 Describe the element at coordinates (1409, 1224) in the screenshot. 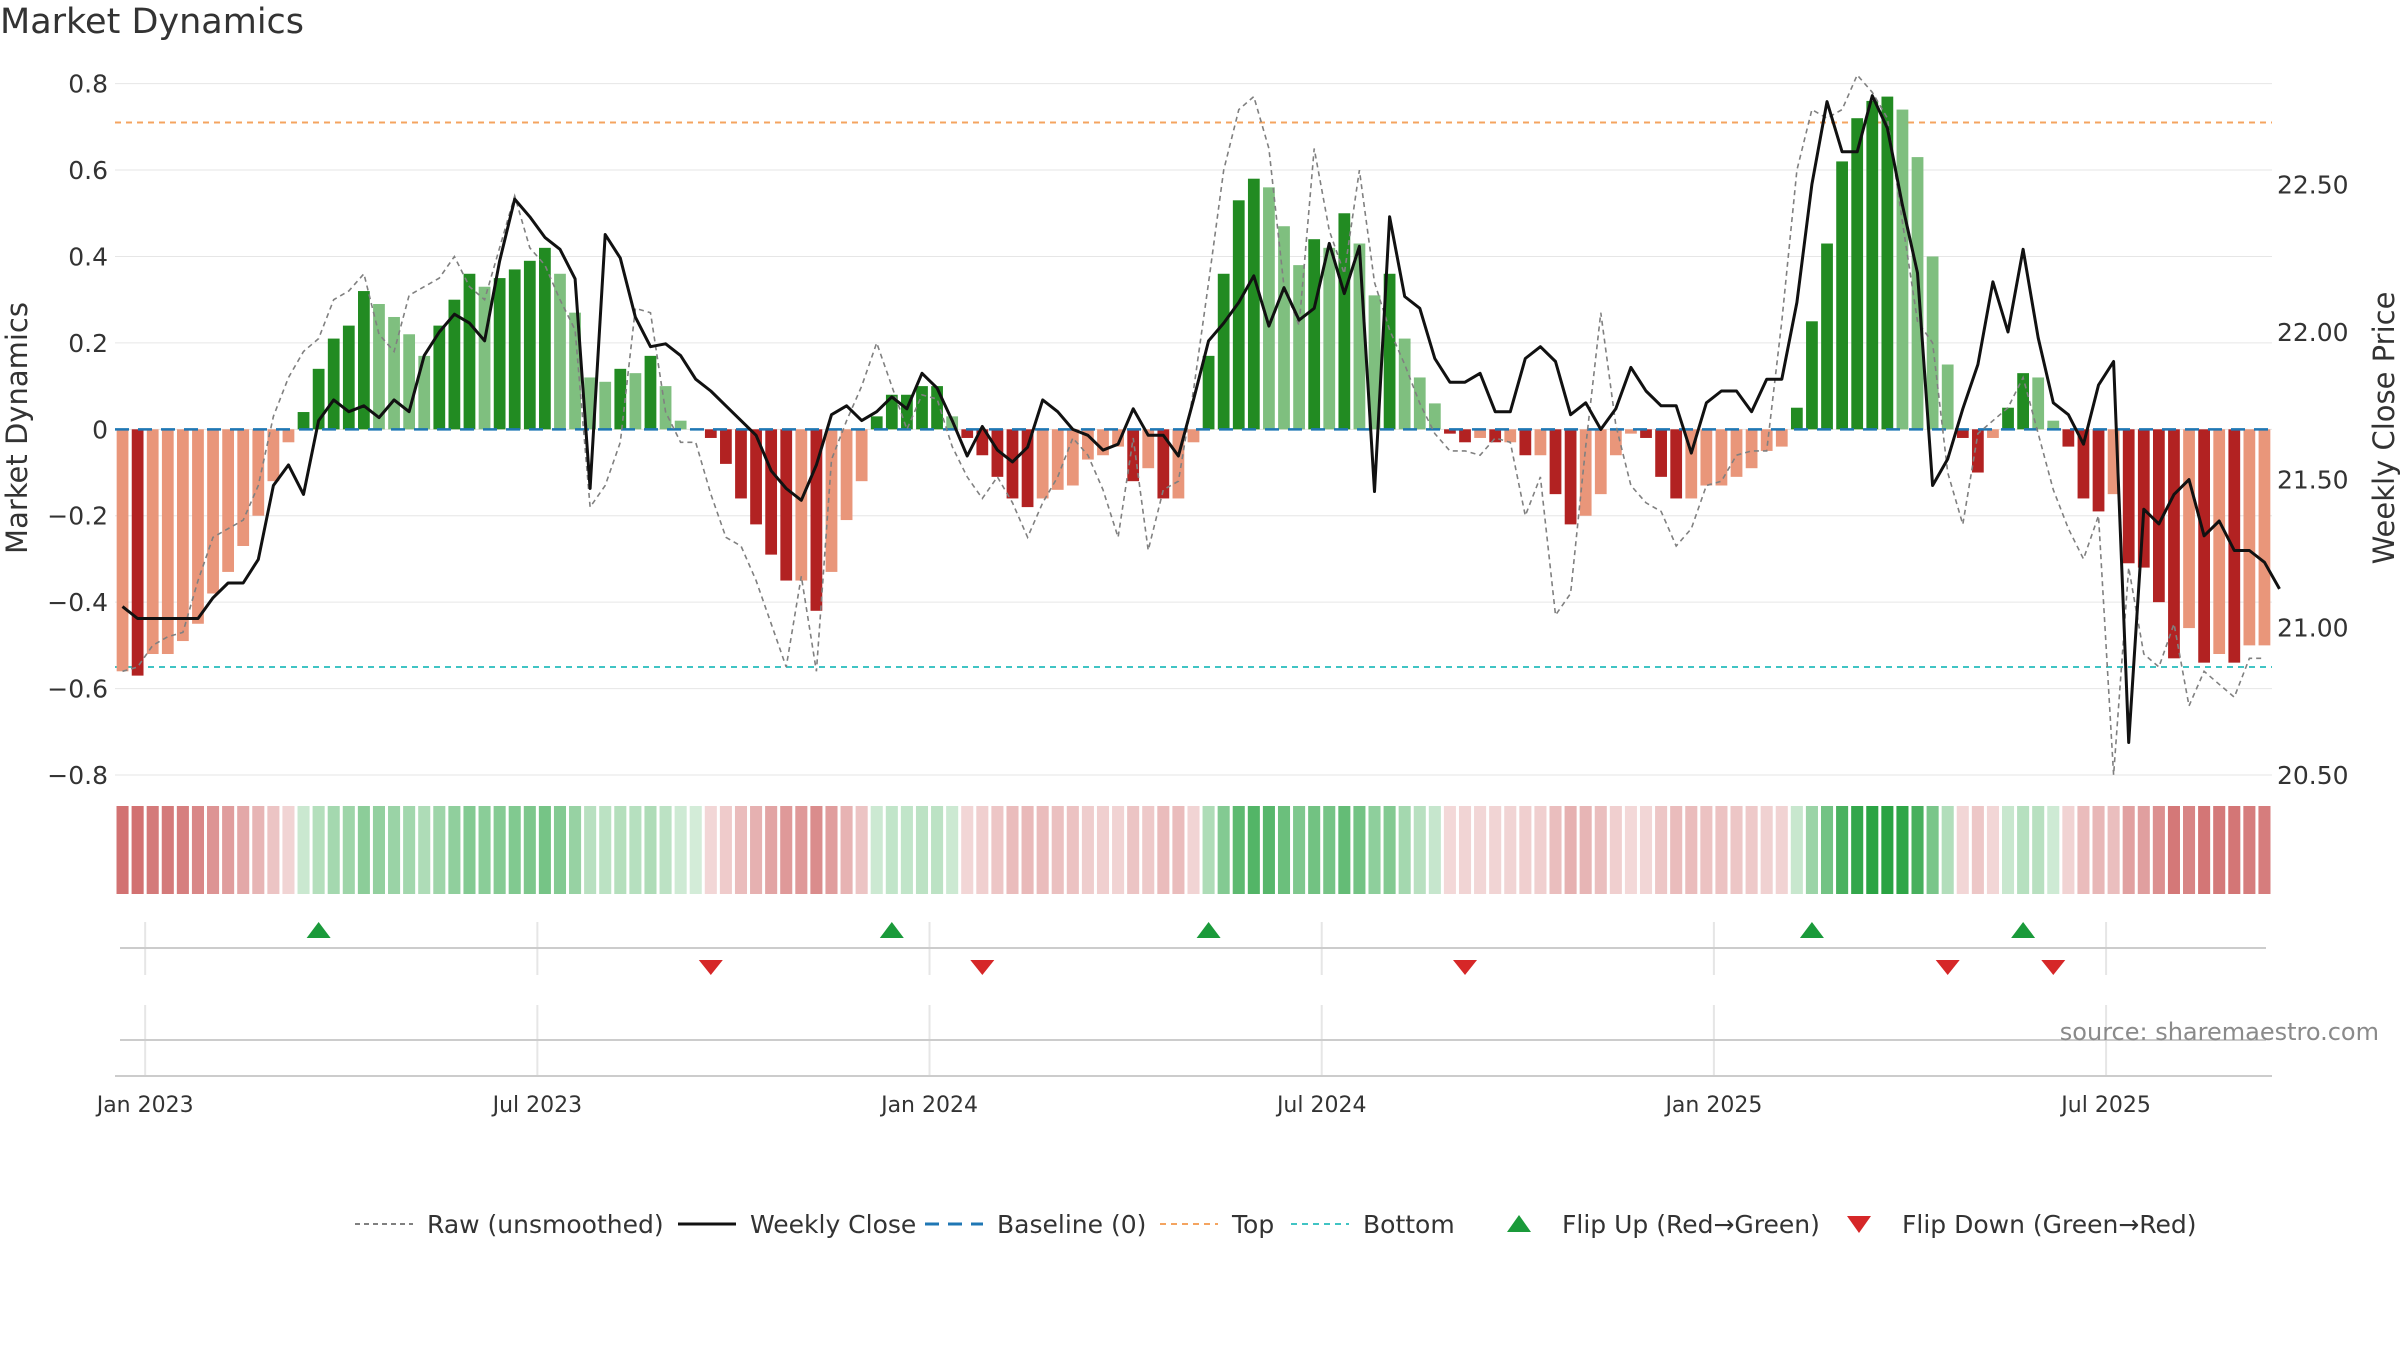

I see `legend-label: Bottom` at that location.